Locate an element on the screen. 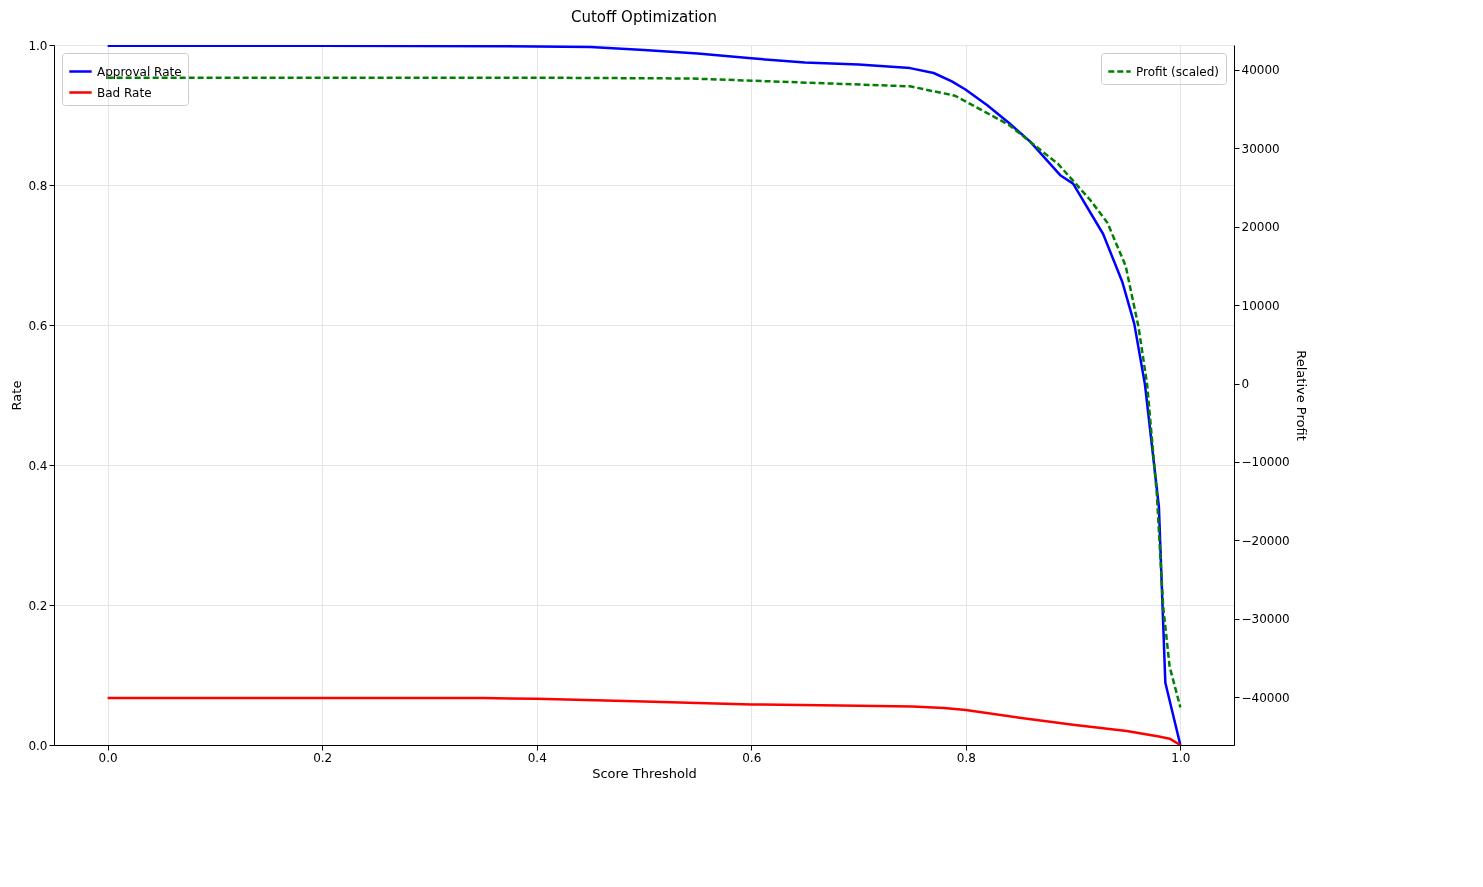  y-tick-label: 0.6 is located at coordinates (38, 325).